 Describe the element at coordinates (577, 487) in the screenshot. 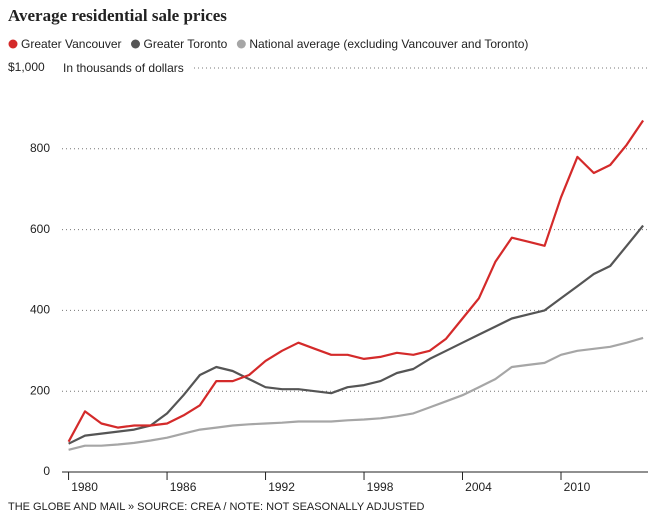

I see `x-tick-label: 2010` at that location.